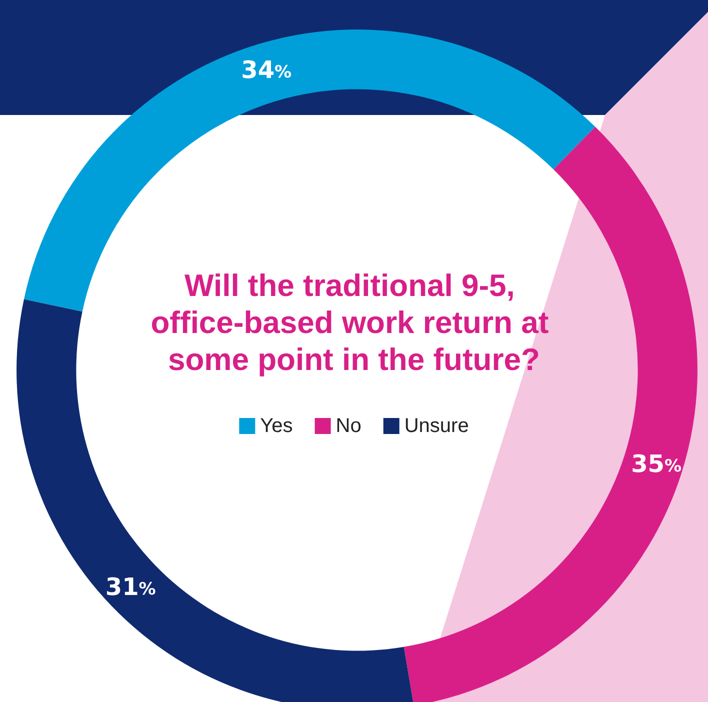 The height and width of the screenshot is (702, 708). Describe the element at coordinates (436, 426) in the screenshot. I see `legend-label: Unsure` at that location.